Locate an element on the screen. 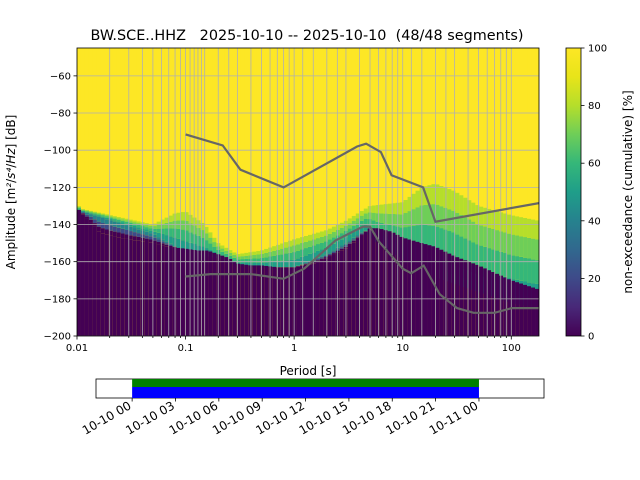  y-axis-ticks: −60 −80 −100 −120 −140 −160 −180 −200 is located at coordinates (60, 207).